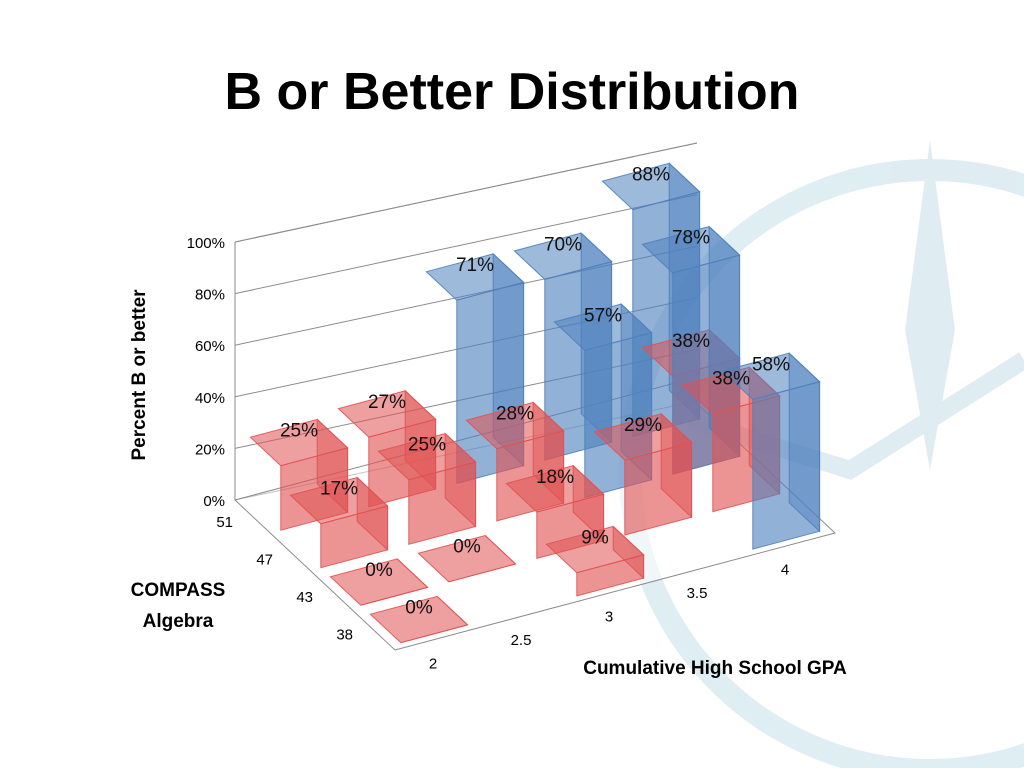 The width and height of the screenshot is (1024, 768). What do you see at coordinates (651, 174) in the screenshot?
I see `data-label: 88%` at bounding box center [651, 174].